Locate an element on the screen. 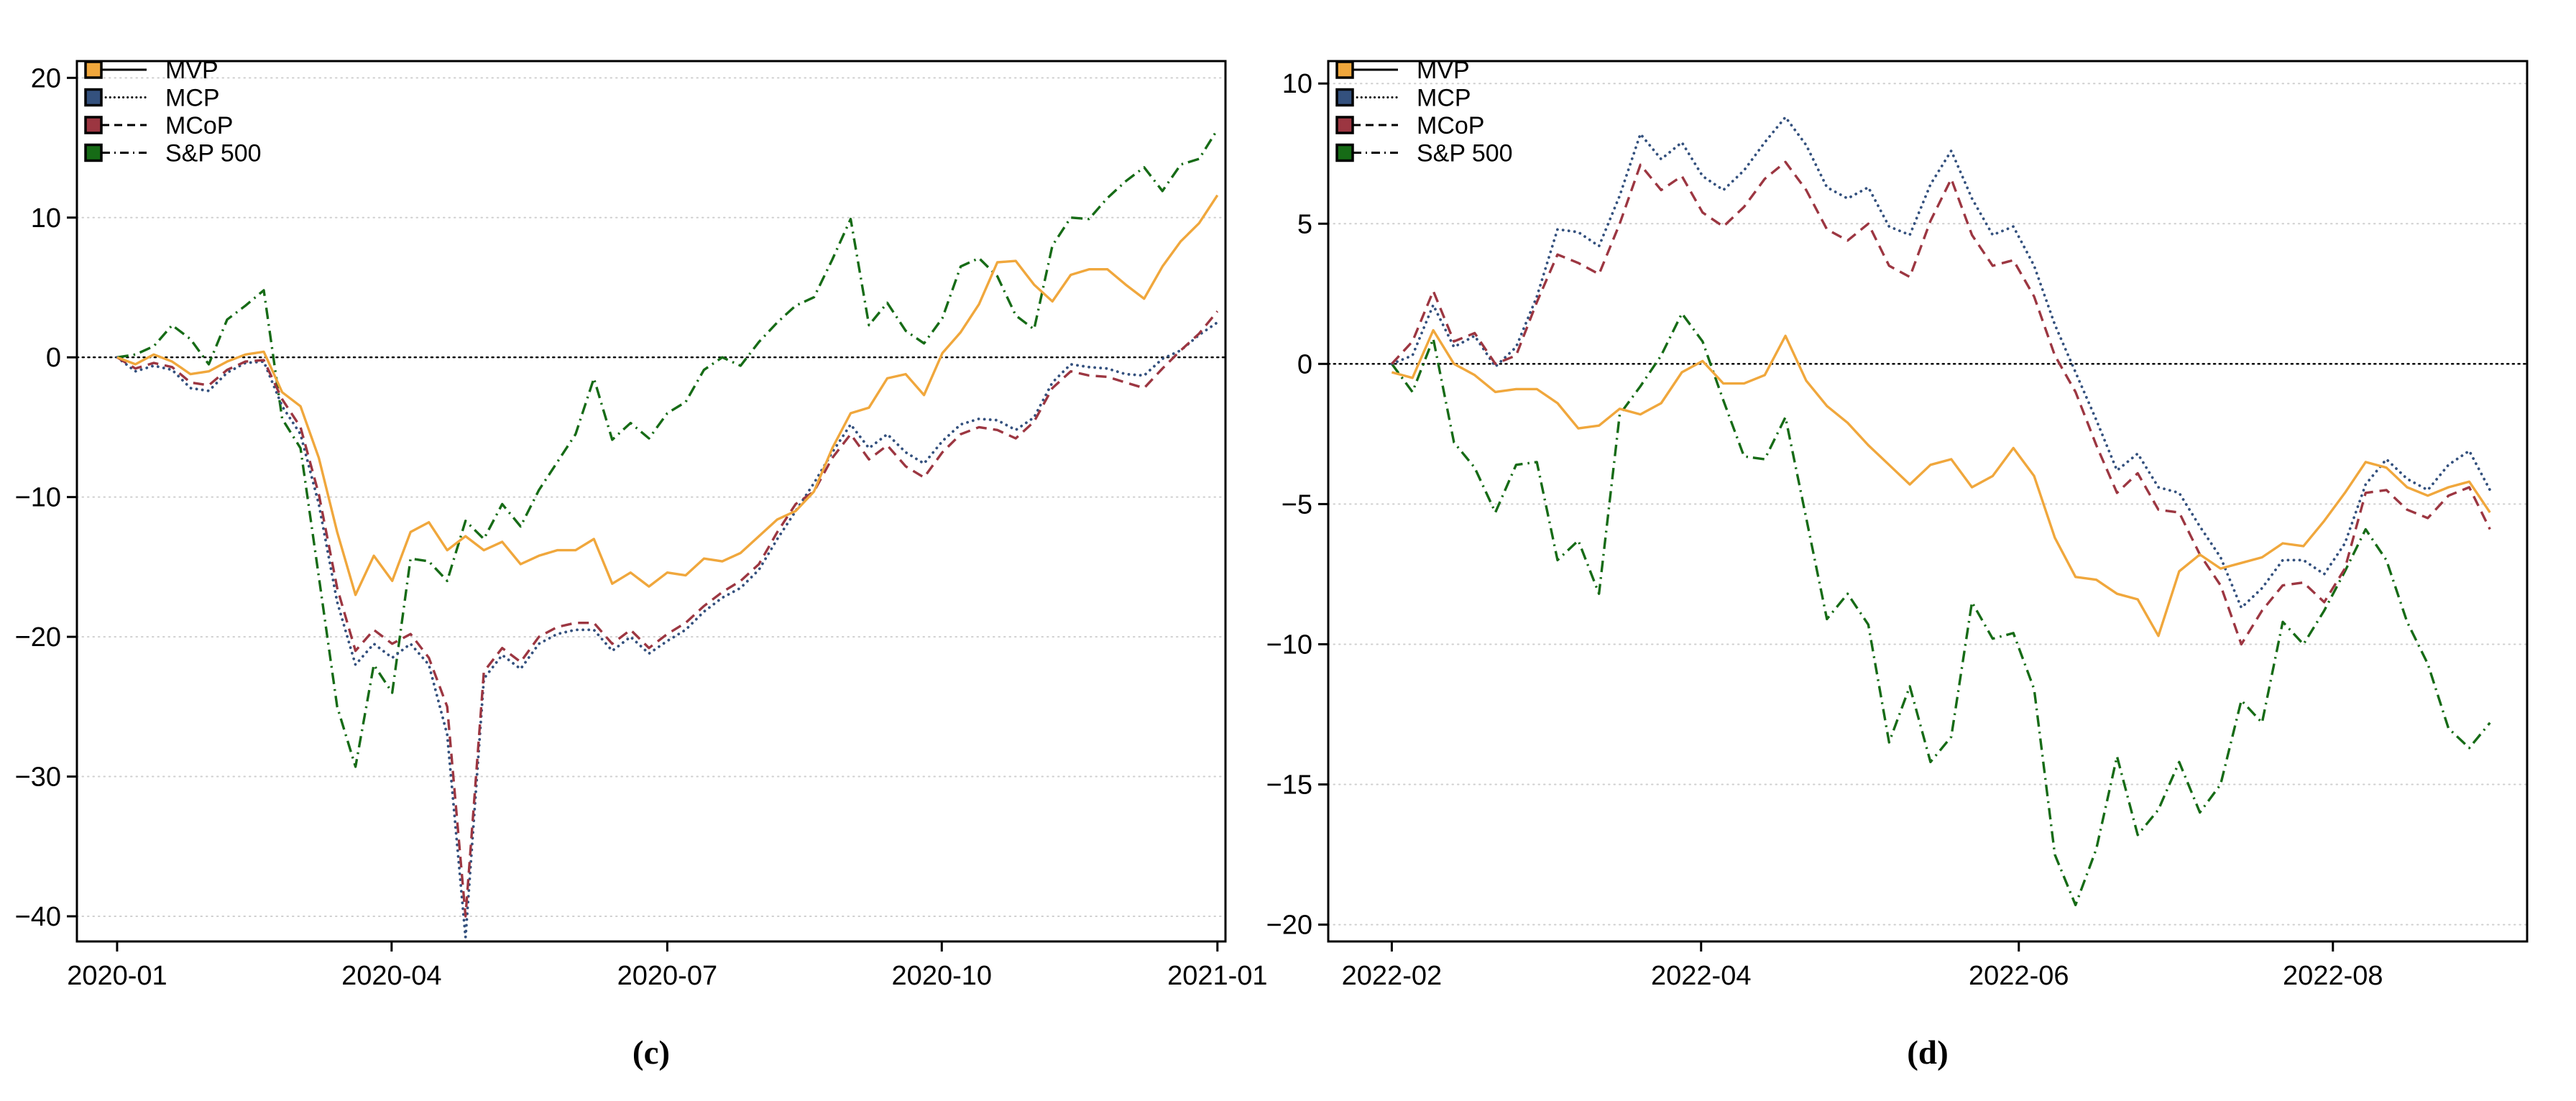  panel-caption-d: (d) is located at coordinates (1928, 1053).